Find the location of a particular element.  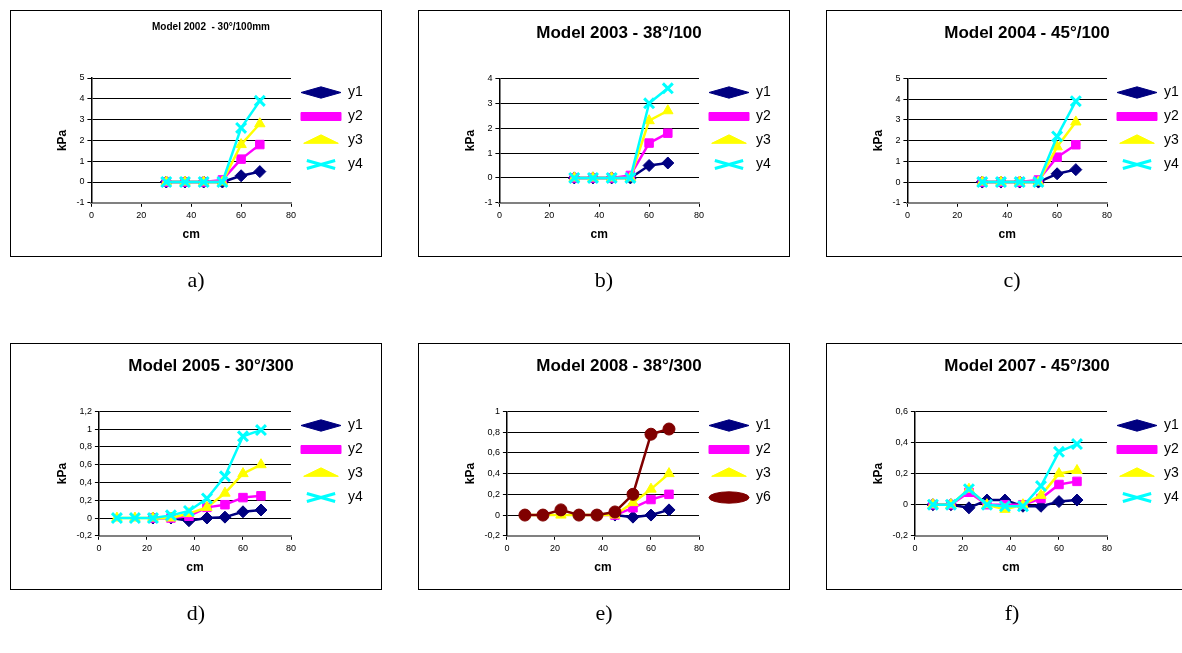

y-tick-label: 1,2 is located at coordinates (85, 410).